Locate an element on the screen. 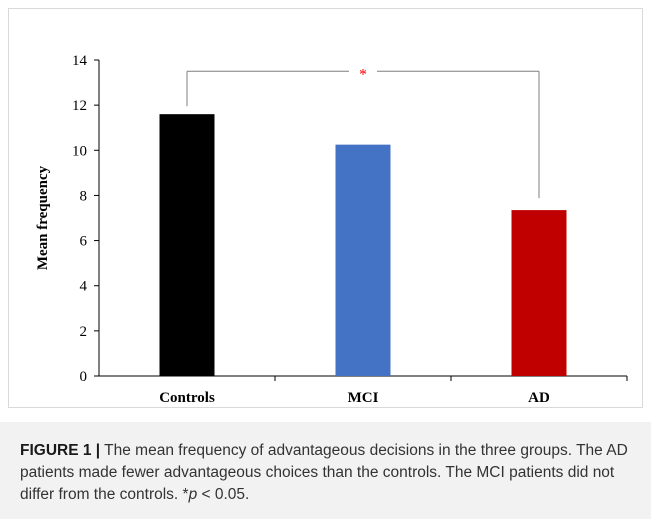  y-axis: 0 2 4 6 8 10 12 14 is located at coordinates (86, 219).